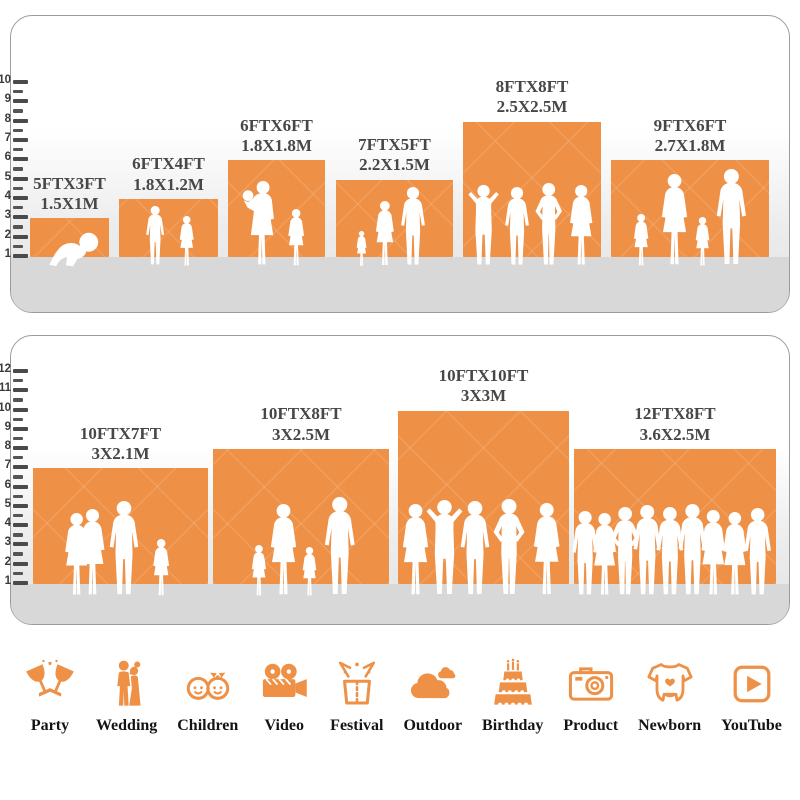 This screenshot has height=800, width=800. I want to click on category-label: Product, so click(591, 725).